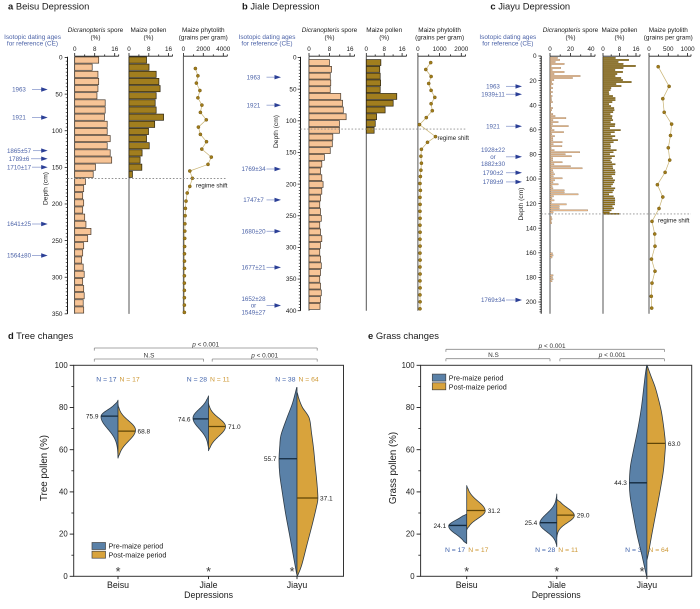  What do you see at coordinates (384, 30) in the screenshot?
I see `svg-text: Maize pollen` at bounding box center [384, 30].